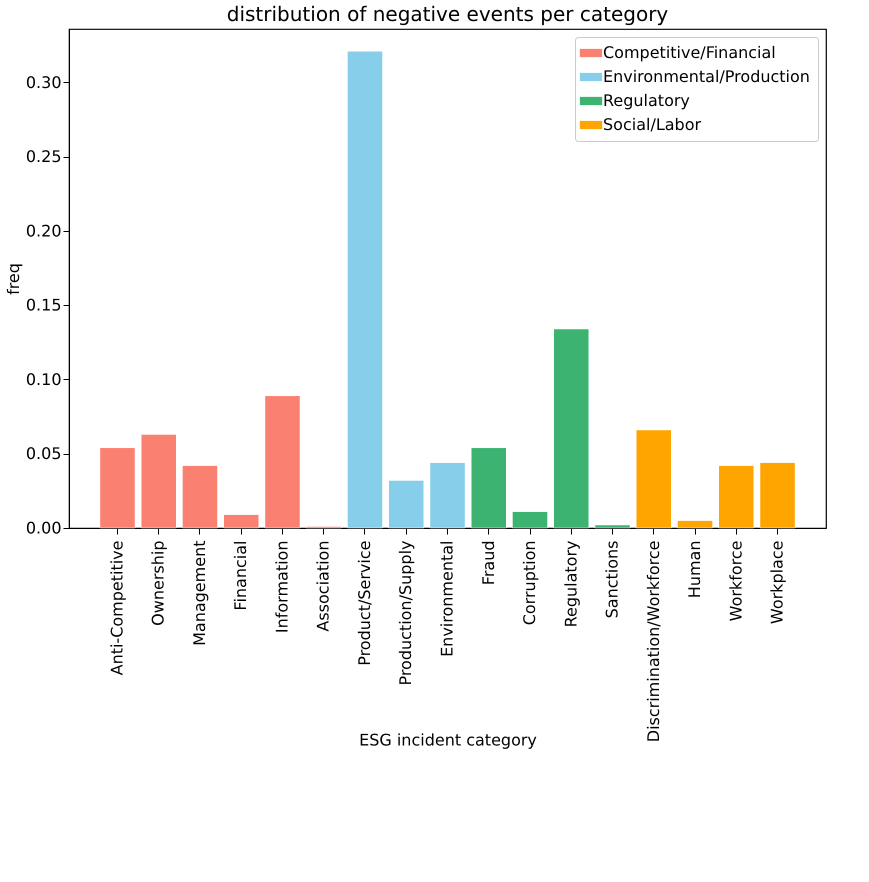 The image size is (869, 882). Describe the element at coordinates (364, 603) in the screenshot. I see `x-tick-label: Product/Service` at that location.